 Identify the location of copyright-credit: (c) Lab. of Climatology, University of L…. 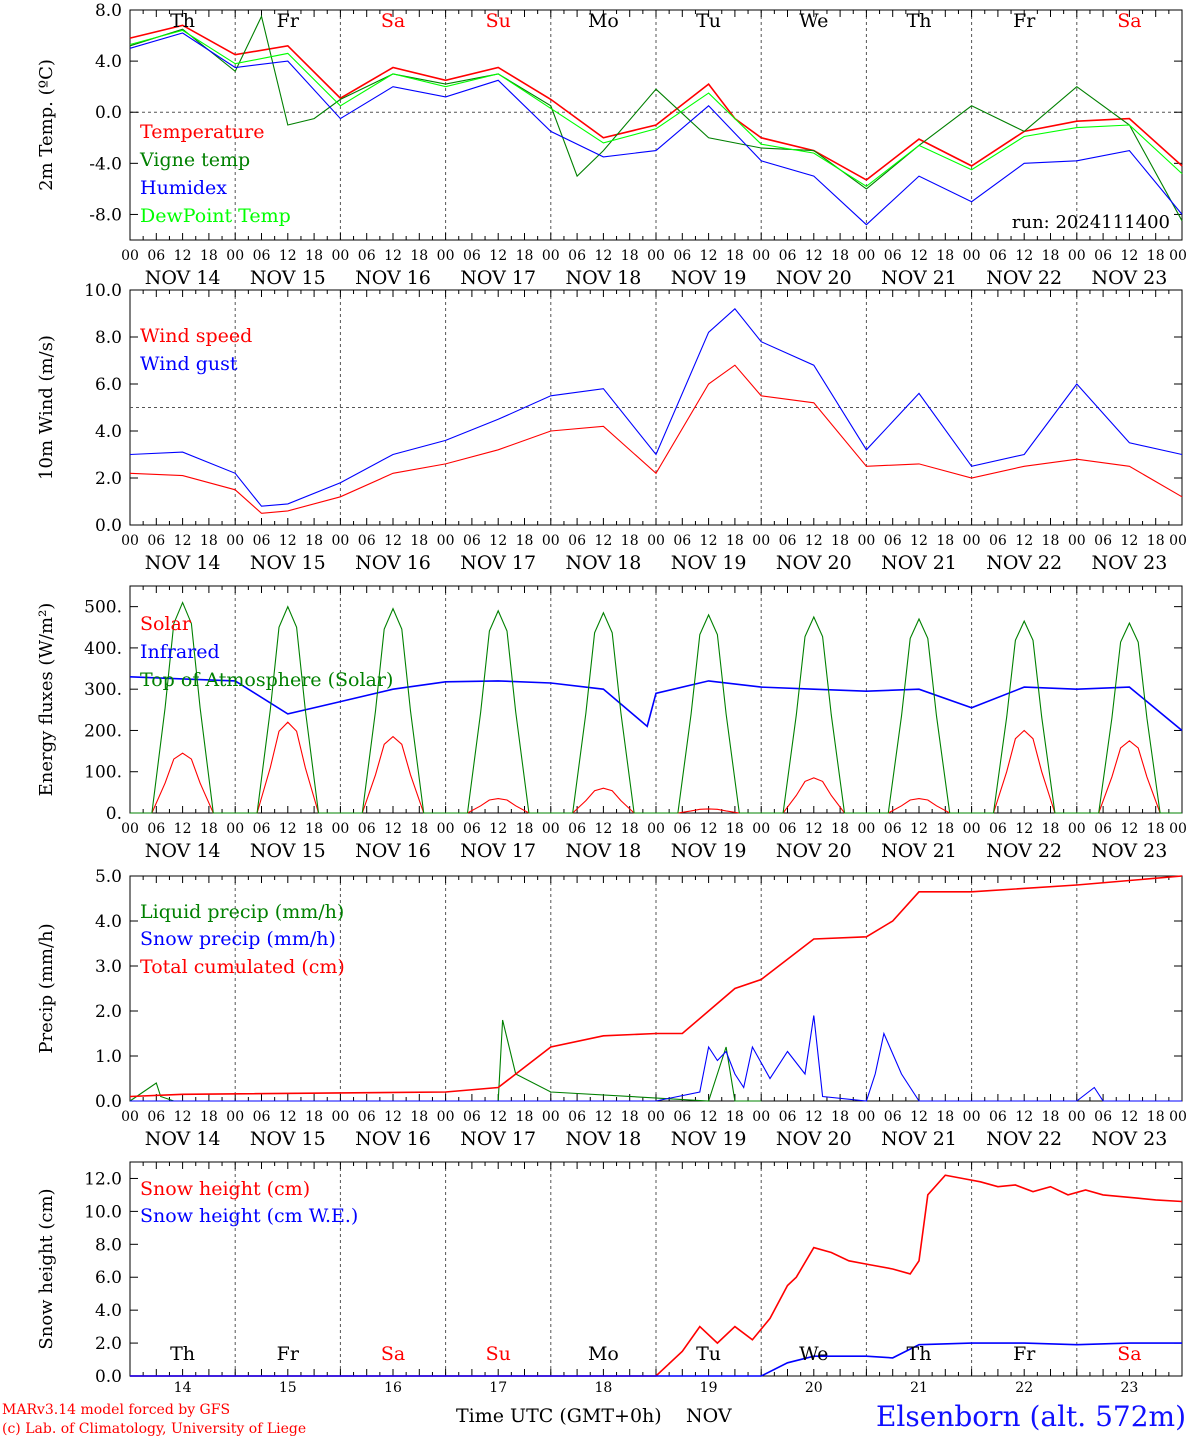
(154, 1429).